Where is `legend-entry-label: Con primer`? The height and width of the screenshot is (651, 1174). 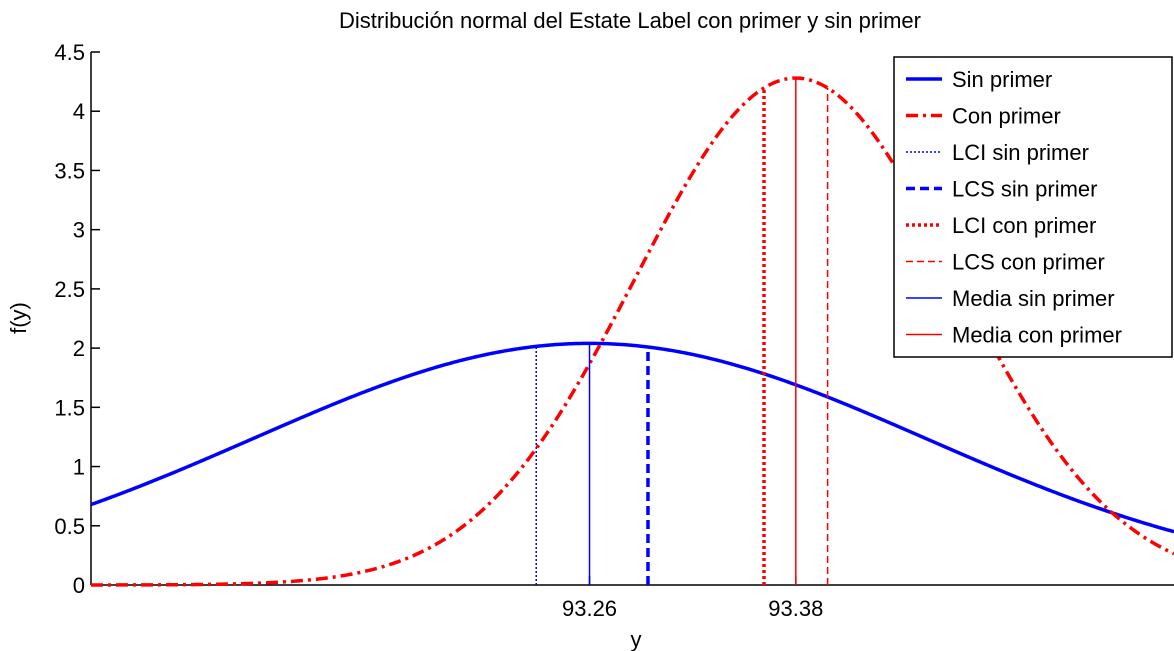
legend-entry-label: Con primer is located at coordinates (1006, 116).